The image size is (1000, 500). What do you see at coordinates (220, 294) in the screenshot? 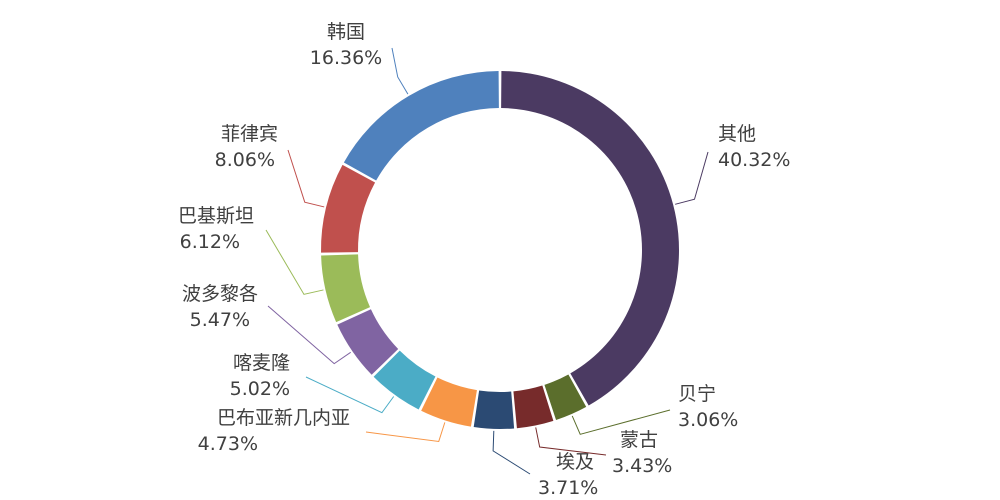
I see `slice-label: 波多黎各` at bounding box center [220, 294].